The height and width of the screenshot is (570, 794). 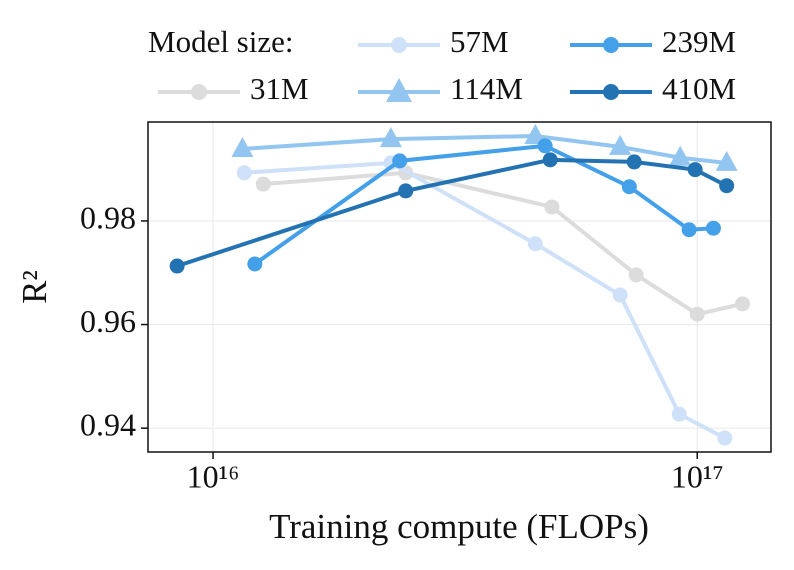 What do you see at coordinates (108, 321) in the screenshot?
I see `y-tick-label: 0.96` at bounding box center [108, 321].